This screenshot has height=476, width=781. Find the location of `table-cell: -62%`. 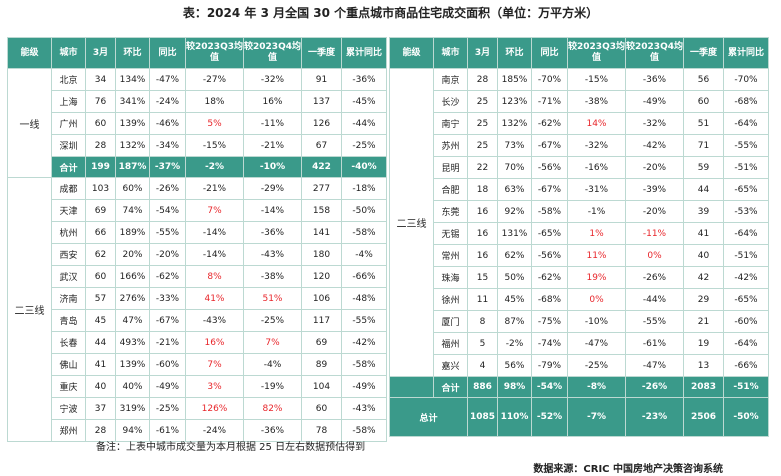

table-cell: -62% is located at coordinates (549, 277).